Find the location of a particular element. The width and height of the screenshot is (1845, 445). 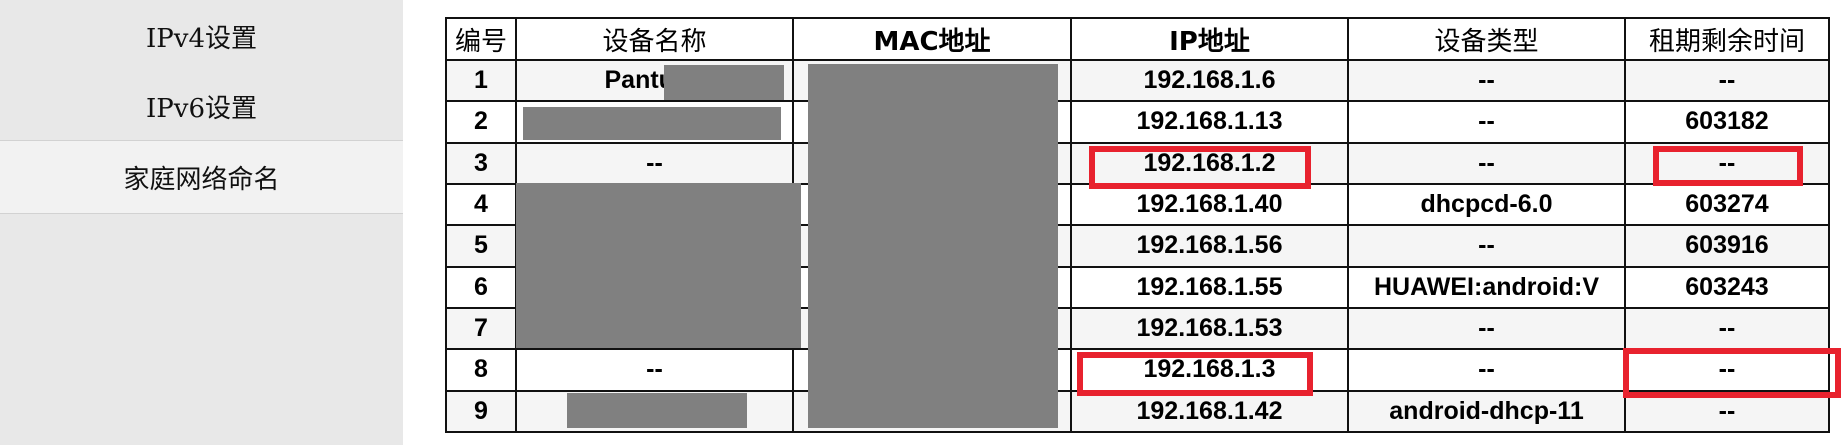

cell-ip-address: 192.168.1.40 is located at coordinates (1209, 204).